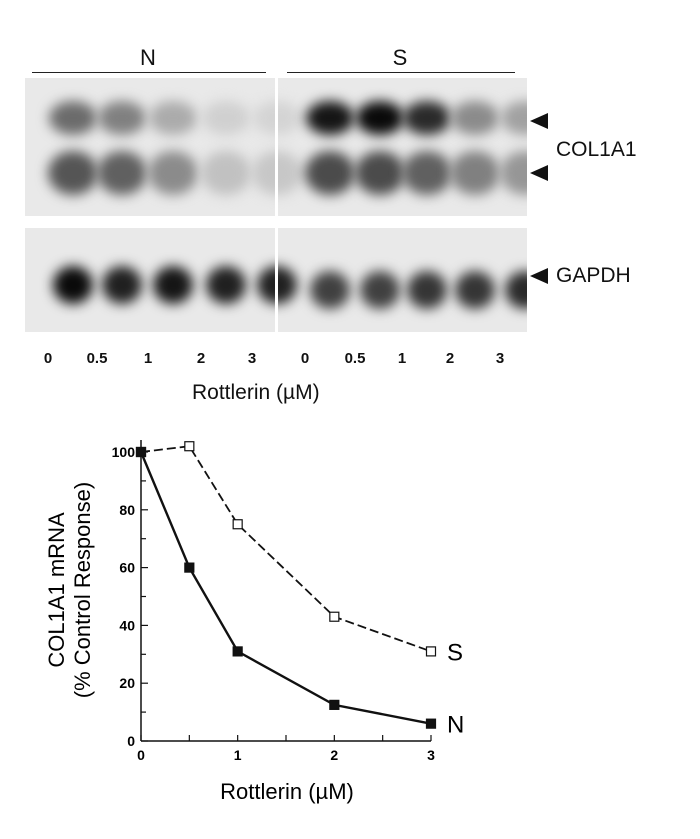 The width and height of the screenshot is (700, 839). I want to click on y-tick-label: 40, so click(127, 625).